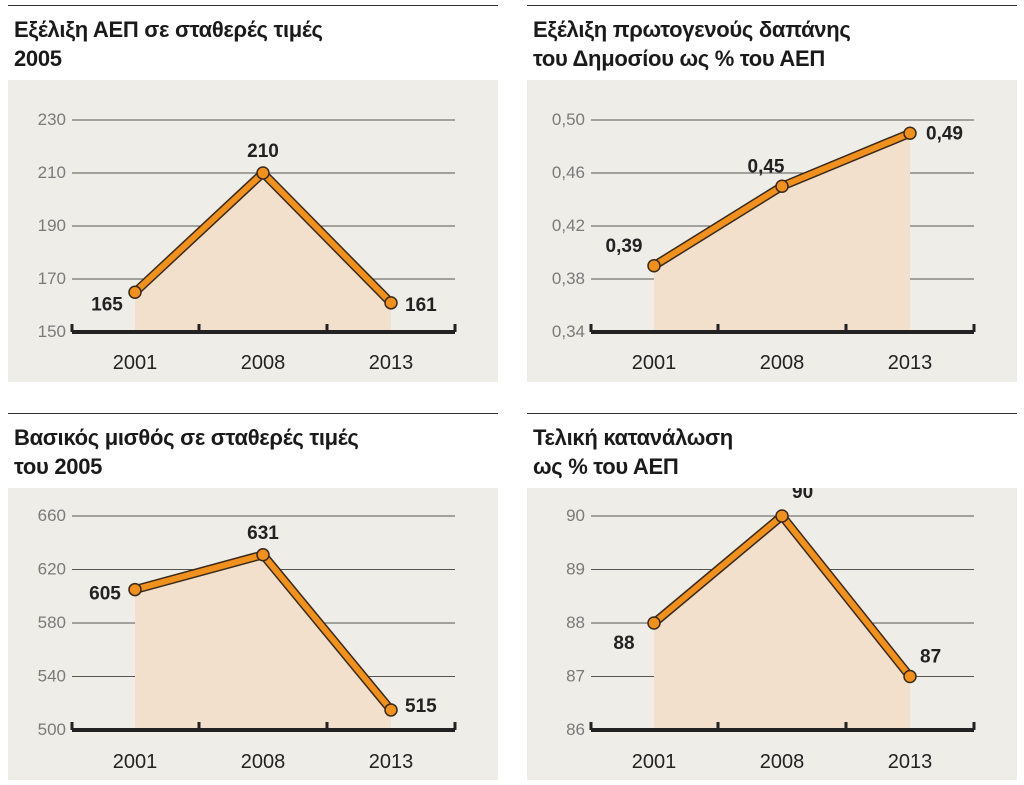 The image size is (1024, 785). I want to click on y-tick-label: 170, so click(52, 278).